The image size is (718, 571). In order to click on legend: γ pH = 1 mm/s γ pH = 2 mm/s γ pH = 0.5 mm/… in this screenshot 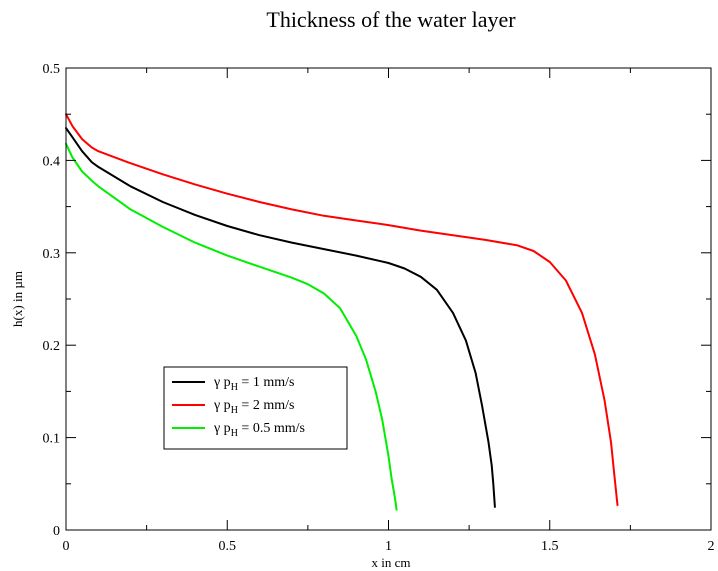, I will do `click(255, 408)`.